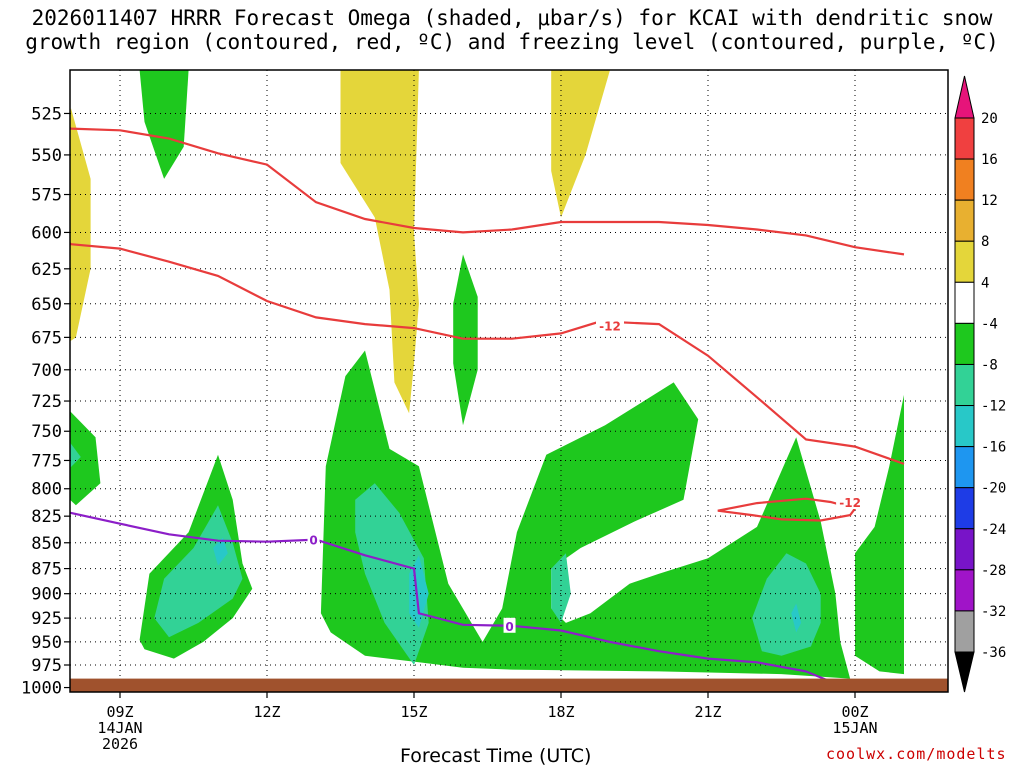  I want to click on colorbar-label-6: -8, so click(989, 365).